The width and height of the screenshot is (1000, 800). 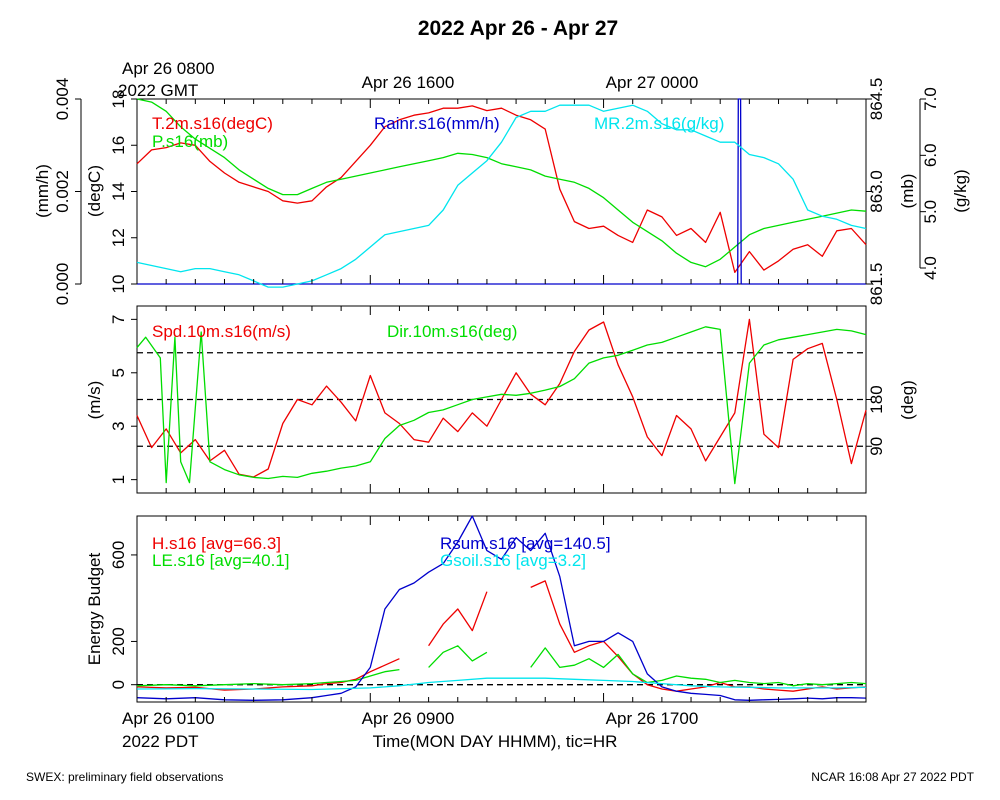 What do you see at coordinates (168, 68) in the screenshot?
I see `top-time-label: Apr 26 0800` at bounding box center [168, 68].